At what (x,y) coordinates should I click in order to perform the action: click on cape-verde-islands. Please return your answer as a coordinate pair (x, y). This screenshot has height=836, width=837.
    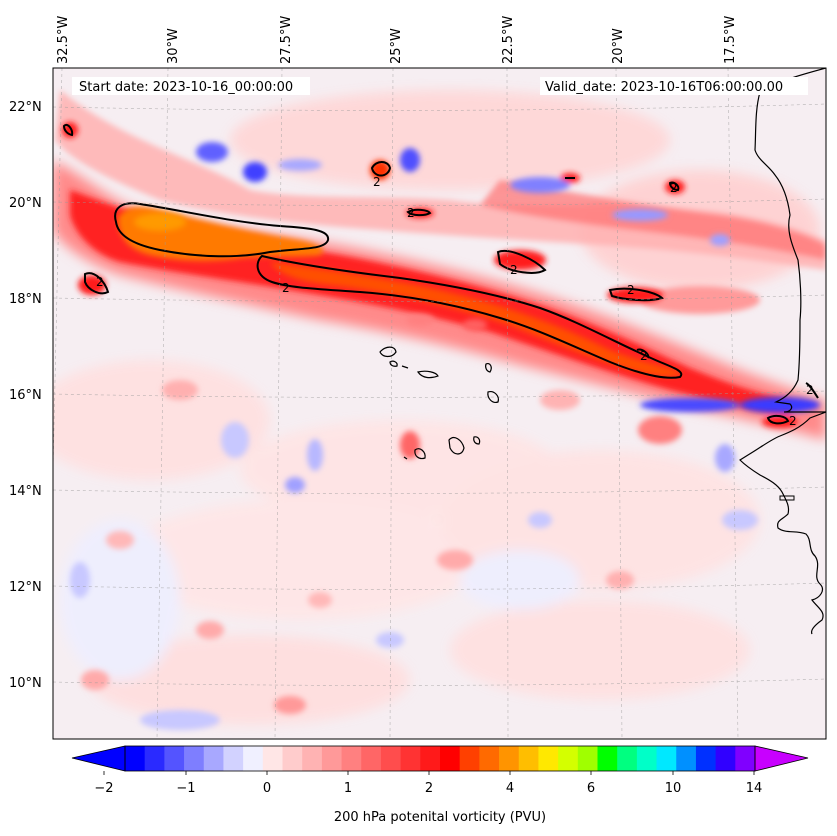
    Looking at the image, I should click on (439, 403).